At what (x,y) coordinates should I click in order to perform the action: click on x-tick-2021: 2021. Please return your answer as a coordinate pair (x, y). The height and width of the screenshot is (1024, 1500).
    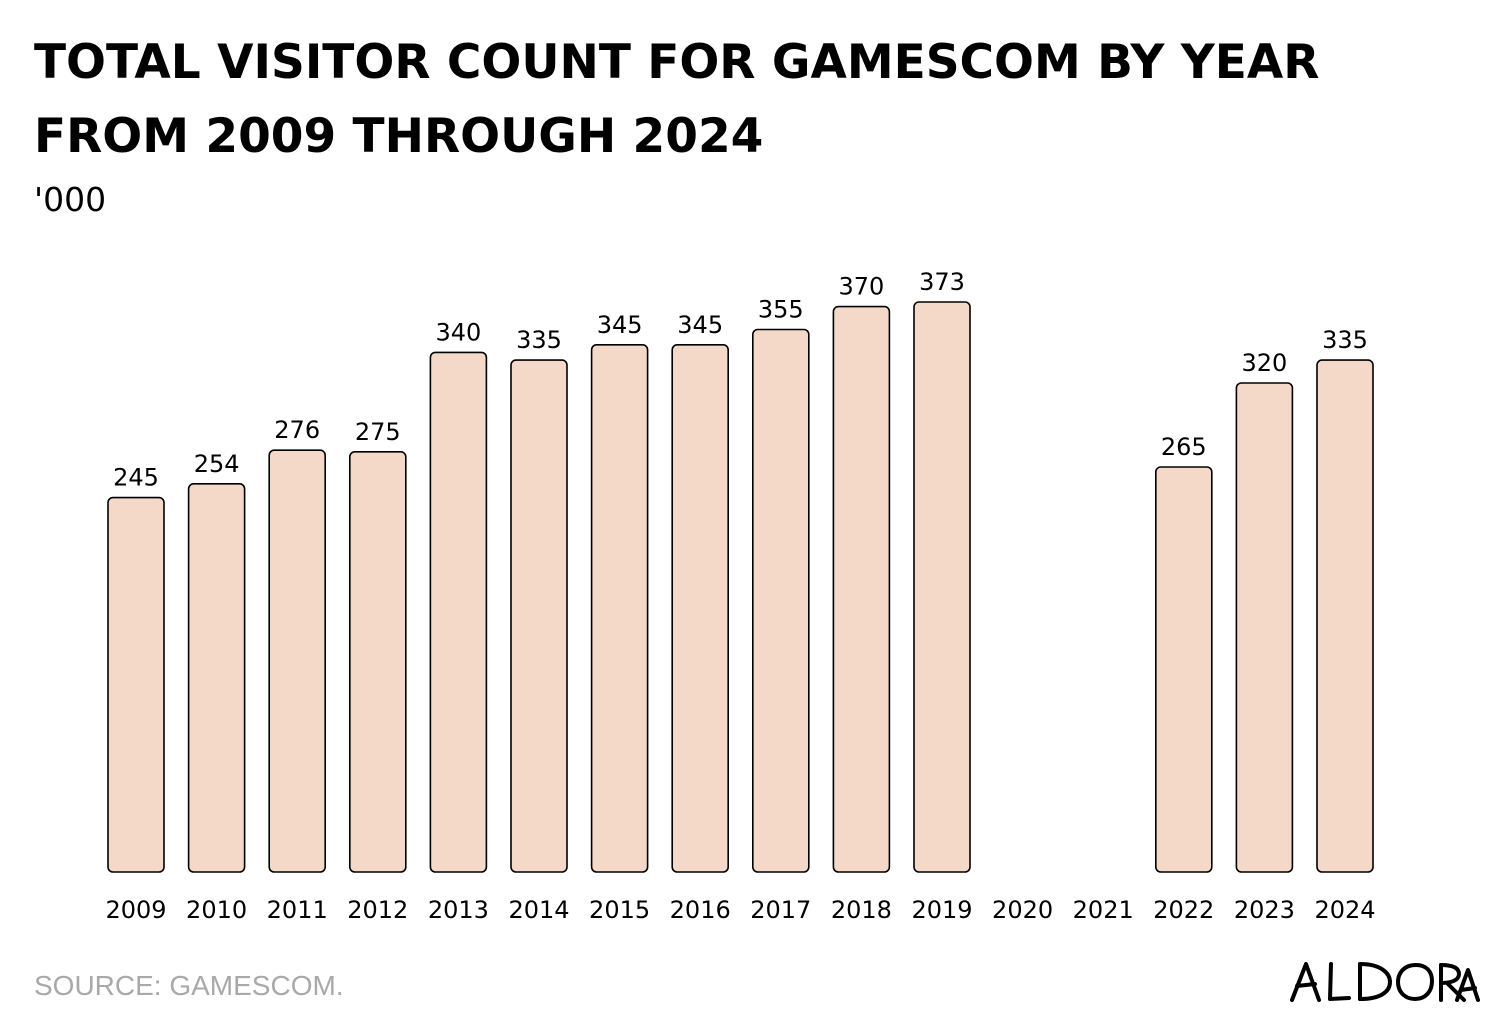
    Looking at the image, I should click on (1103, 910).